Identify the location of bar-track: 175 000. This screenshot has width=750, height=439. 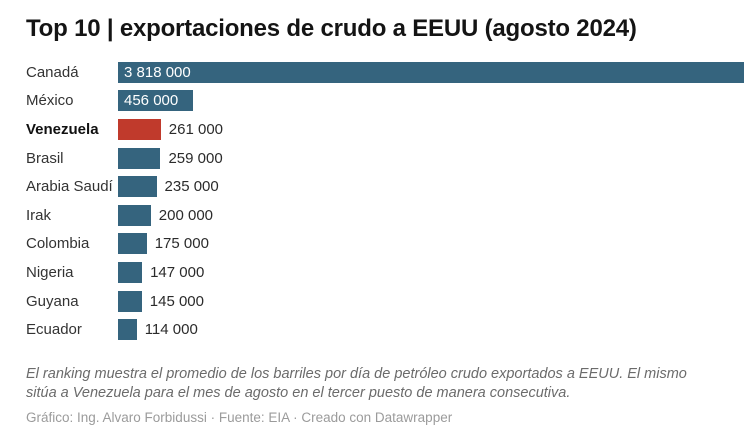
(431, 244).